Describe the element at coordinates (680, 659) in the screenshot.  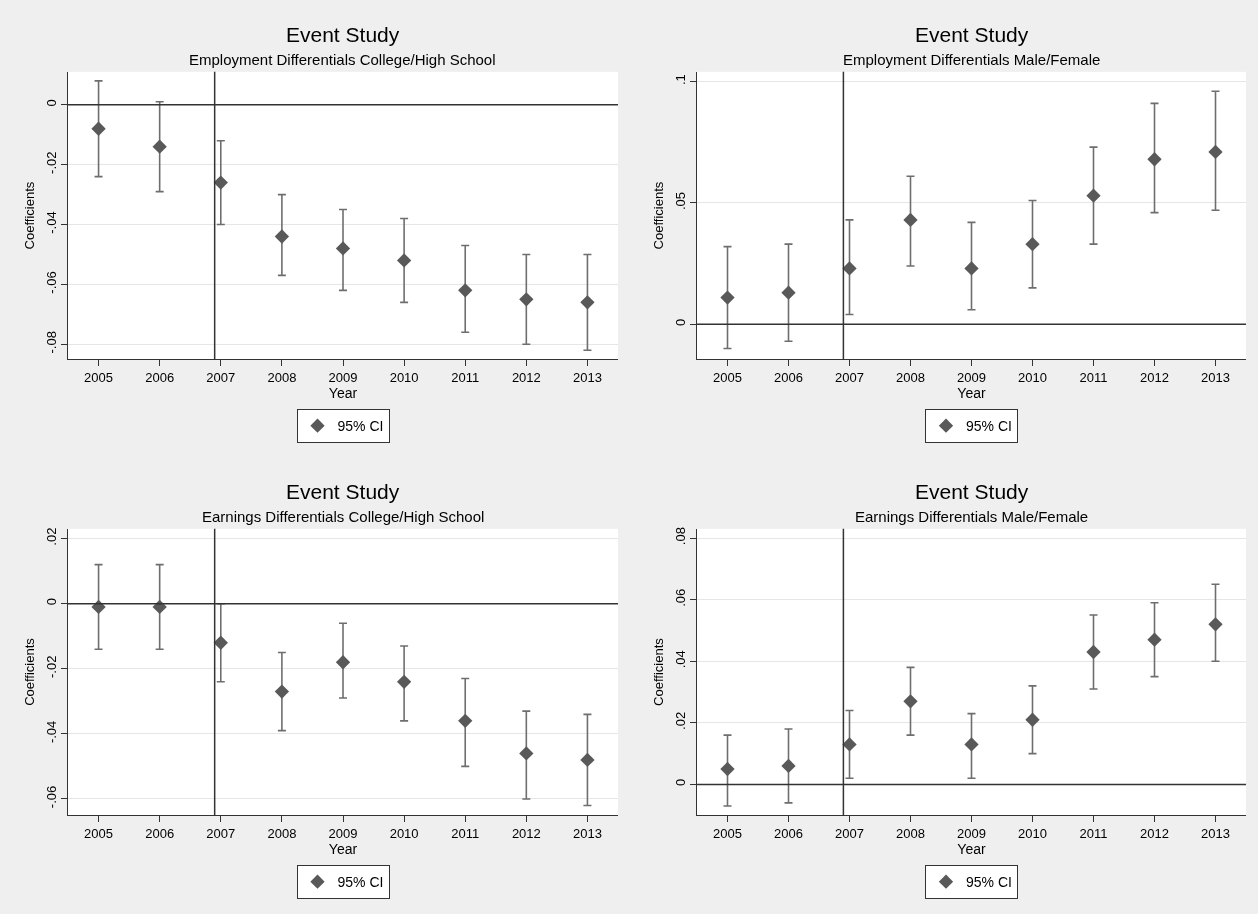
I see `y-tick-label: .04` at that location.